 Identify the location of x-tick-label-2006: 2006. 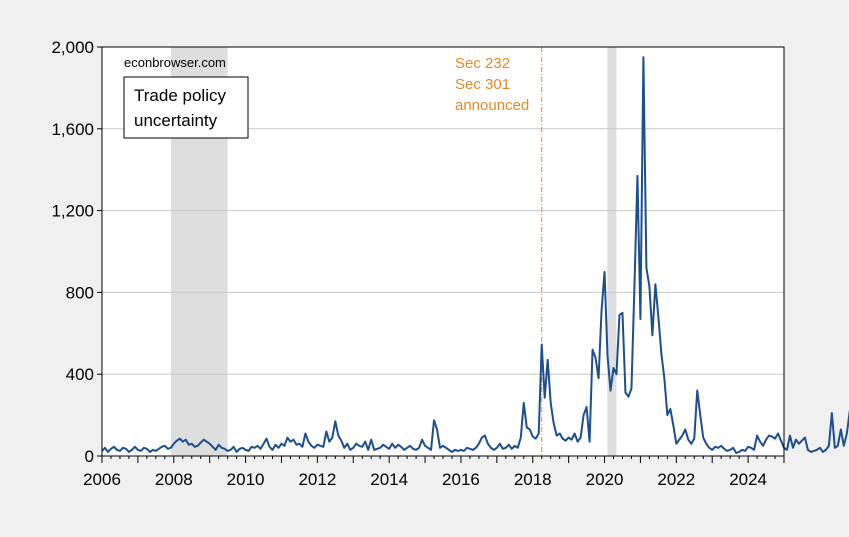
(102, 479).